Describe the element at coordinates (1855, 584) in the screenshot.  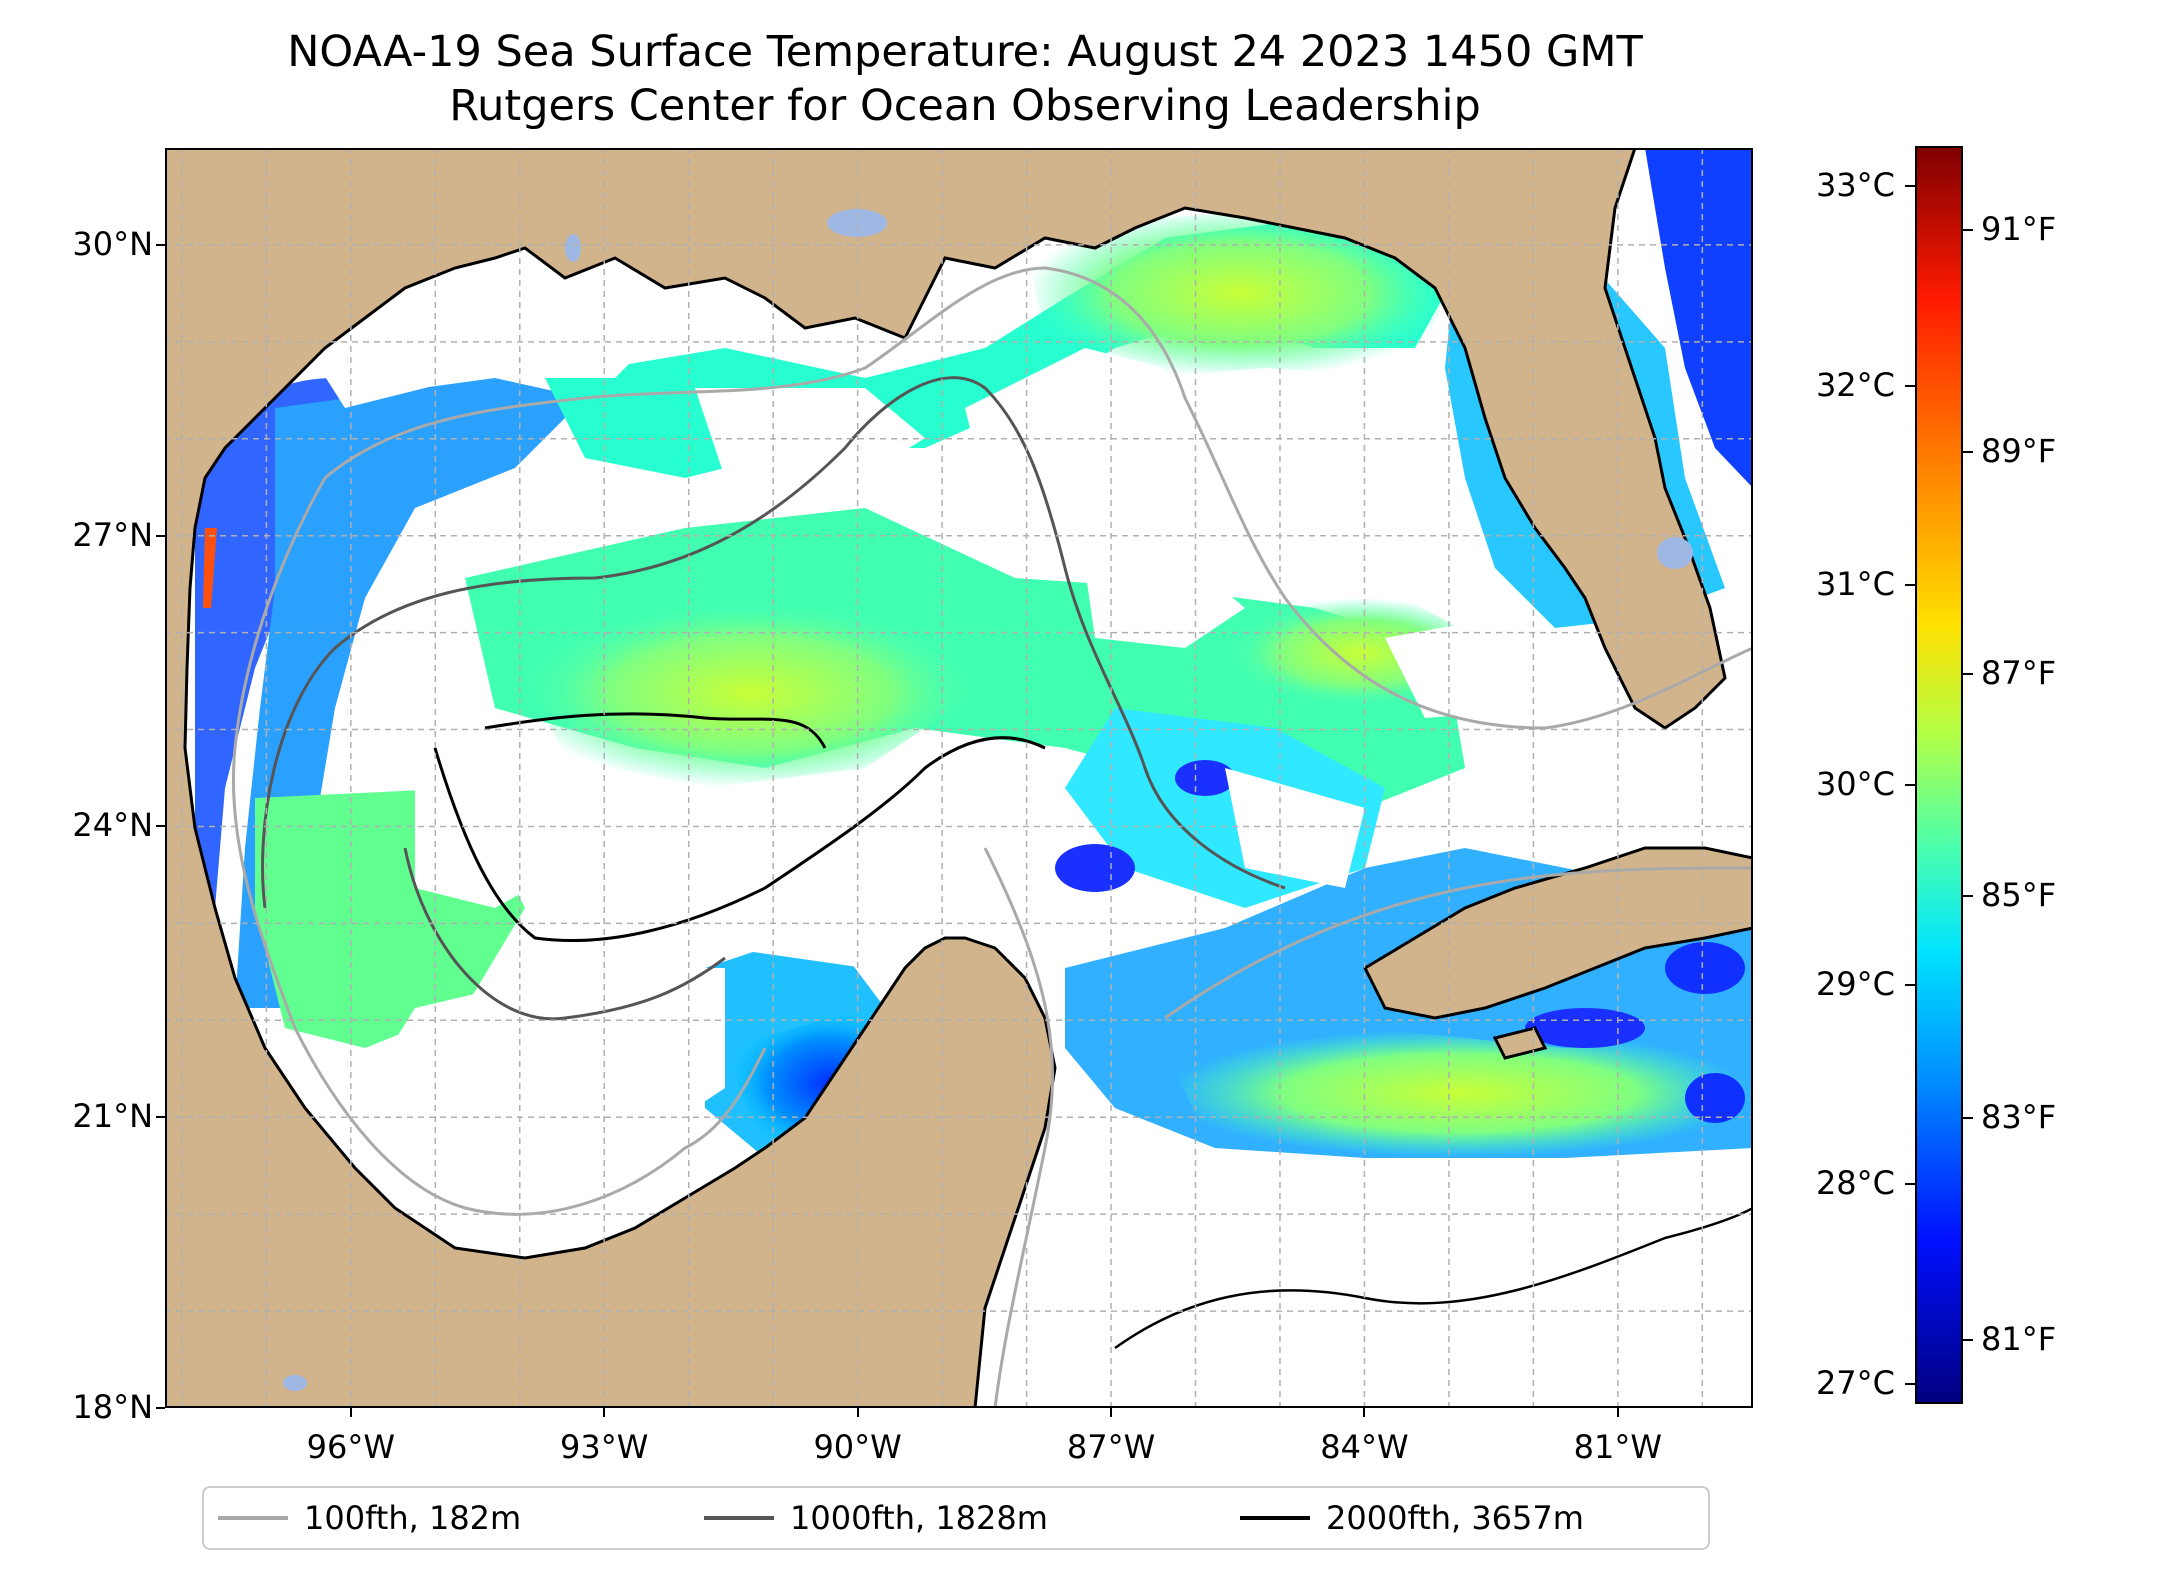
I see `colorbar-celsius-tick: 31°C` at that location.